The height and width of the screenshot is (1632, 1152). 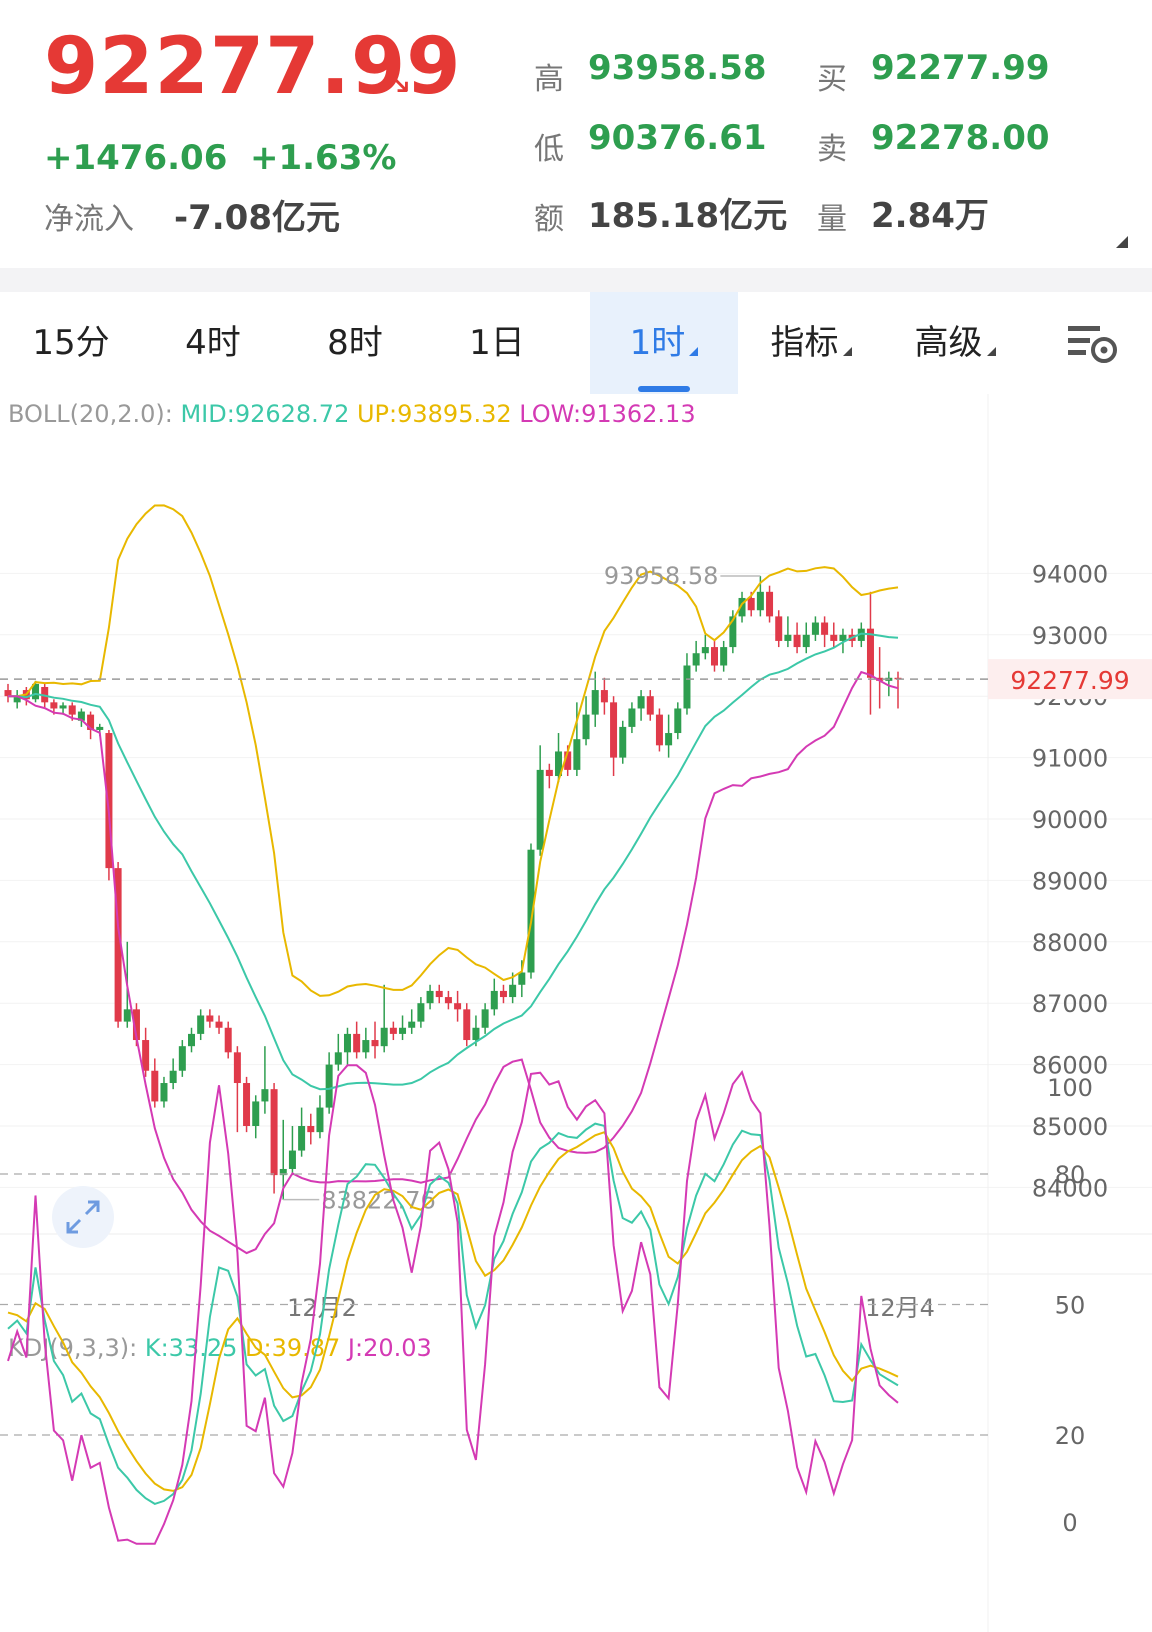 What do you see at coordinates (576, 343) in the screenshot?
I see `period-tabs: 15分 4时 8时 1日 1时 指标 高级` at bounding box center [576, 343].